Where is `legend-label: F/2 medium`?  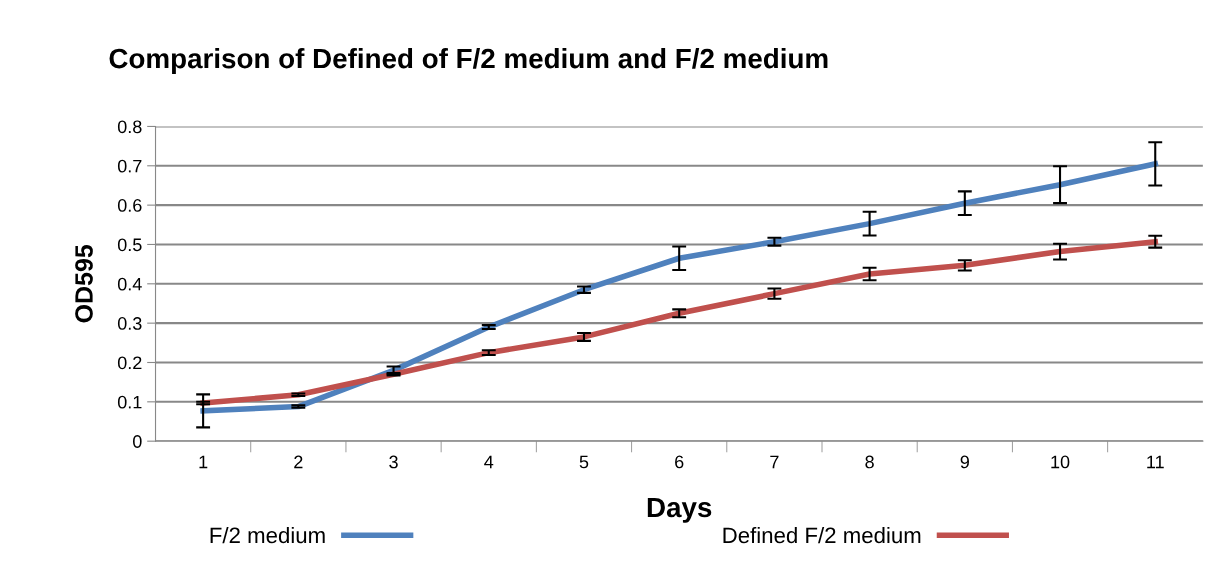 legend-label: F/2 medium is located at coordinates (267, 535).